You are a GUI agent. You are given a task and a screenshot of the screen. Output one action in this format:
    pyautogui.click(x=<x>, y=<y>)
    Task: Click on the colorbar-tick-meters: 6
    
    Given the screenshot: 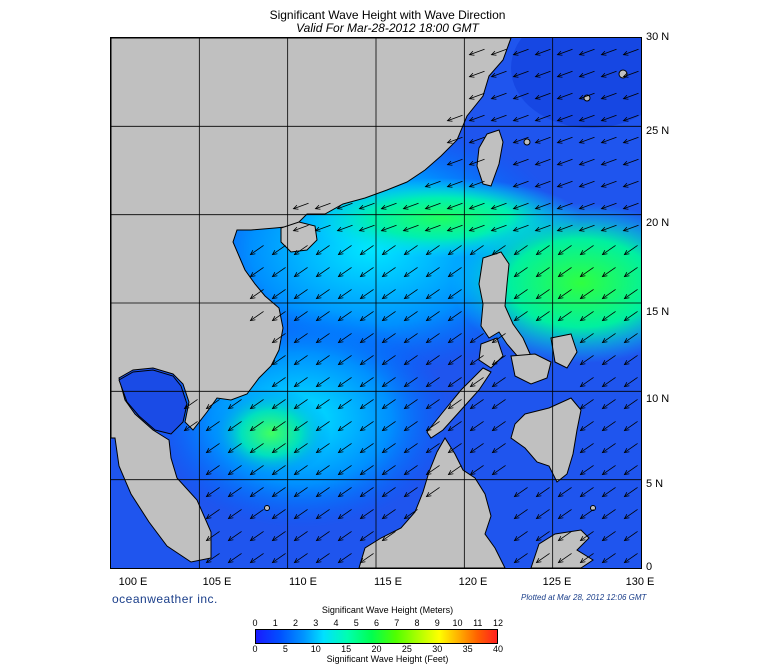 What is the action you would take?
    pyautogui.click(x=376, y=623)
    